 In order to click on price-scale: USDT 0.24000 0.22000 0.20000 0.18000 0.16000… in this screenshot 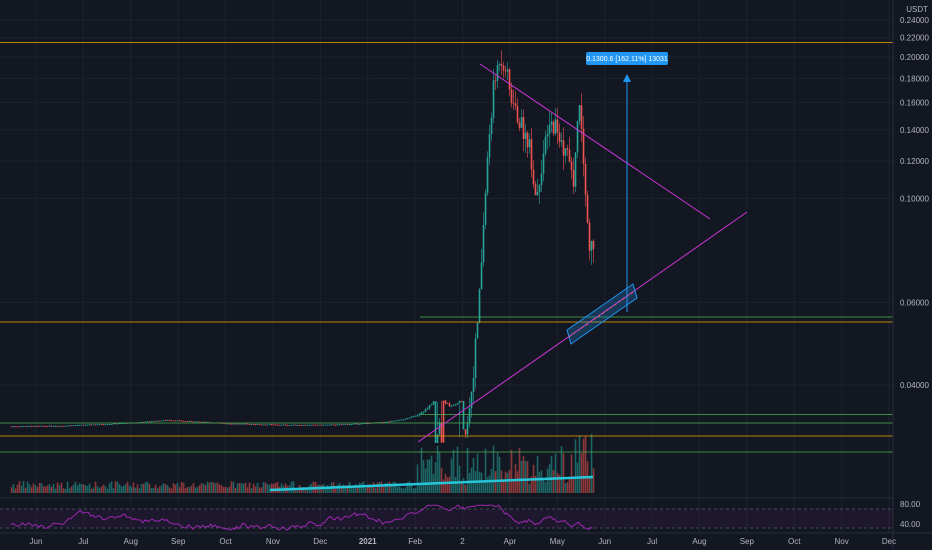, I will do `click(912, 275)`.